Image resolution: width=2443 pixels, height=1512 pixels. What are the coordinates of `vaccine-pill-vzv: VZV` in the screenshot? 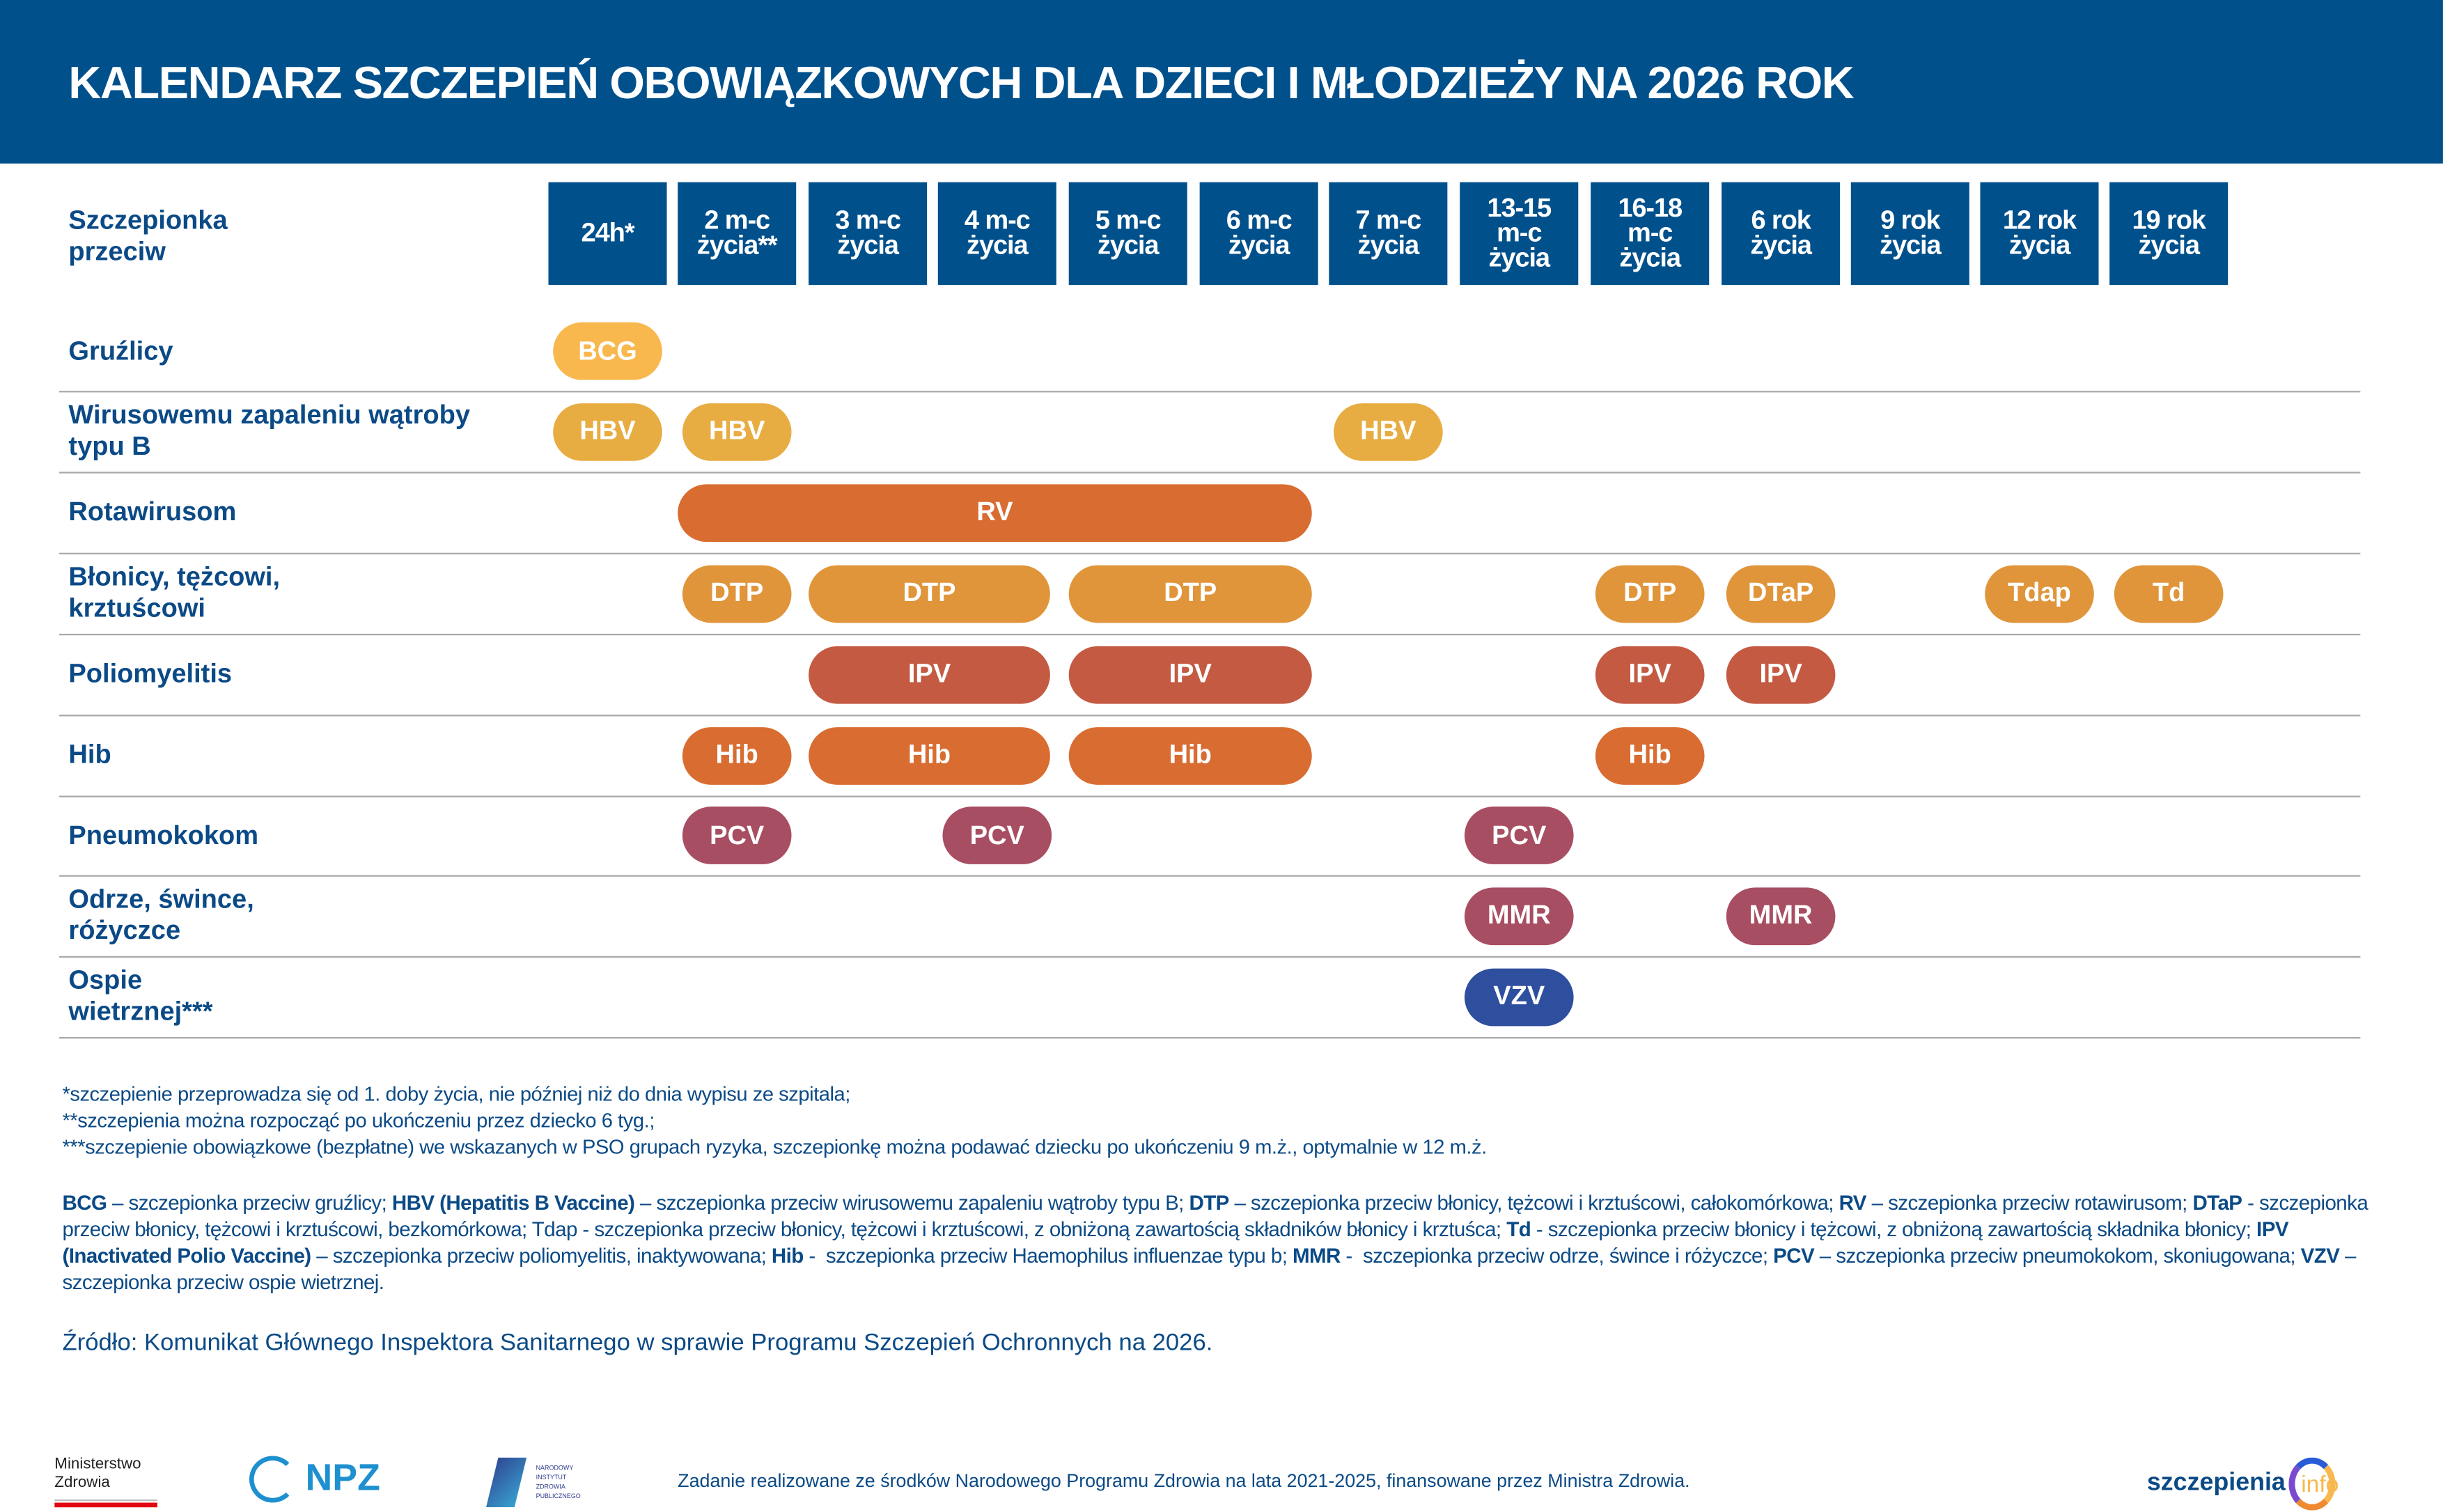 It's located at (1519, 997).